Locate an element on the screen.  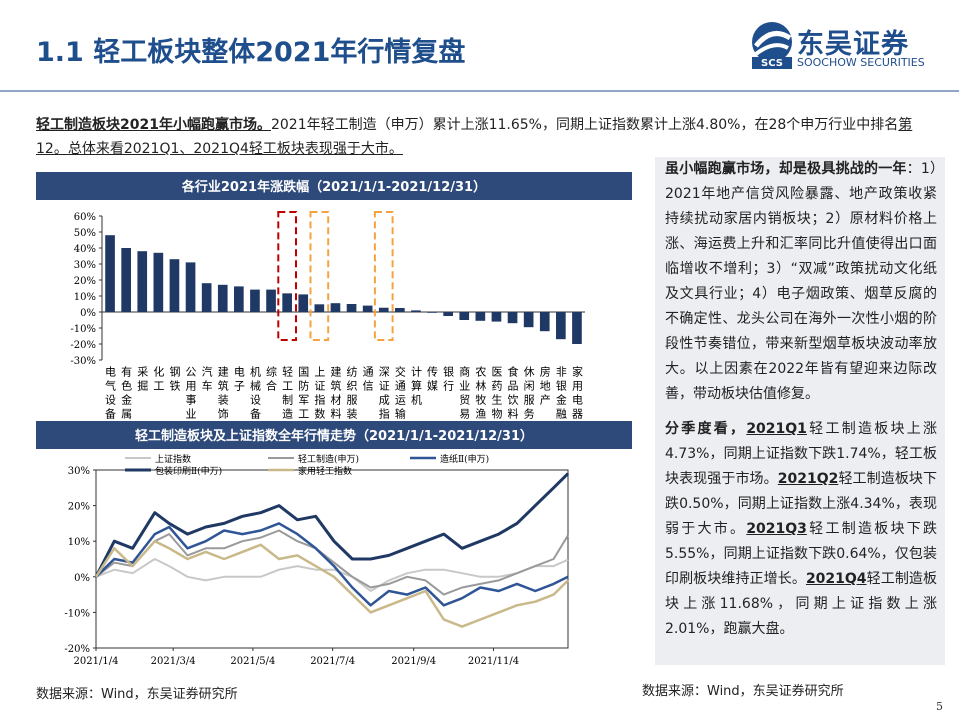
y-tick-label: 50% is located at coordinates (85, 233).